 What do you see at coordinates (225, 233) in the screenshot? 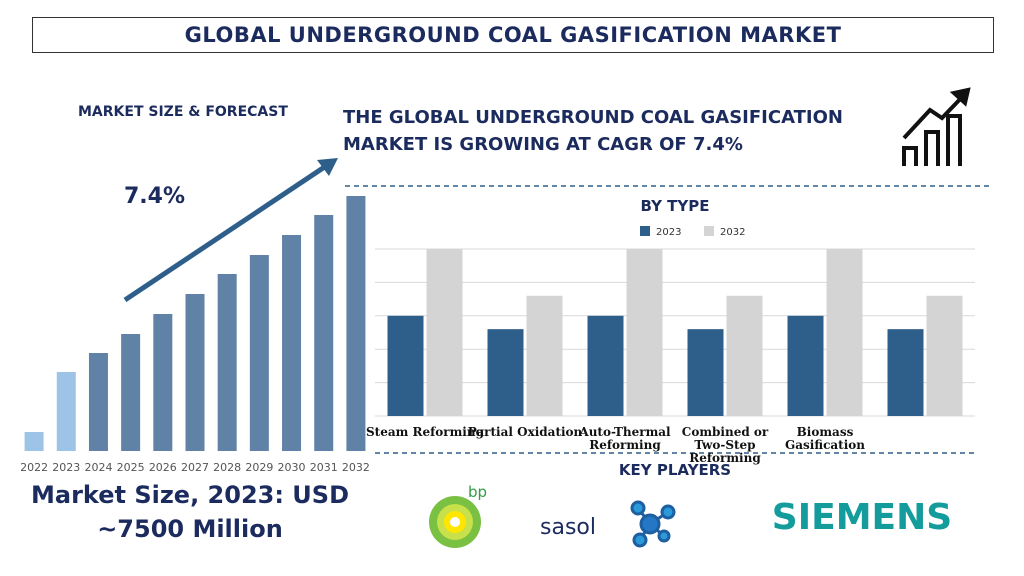
I see `trend-arrow` at bounding box center [225, 233].